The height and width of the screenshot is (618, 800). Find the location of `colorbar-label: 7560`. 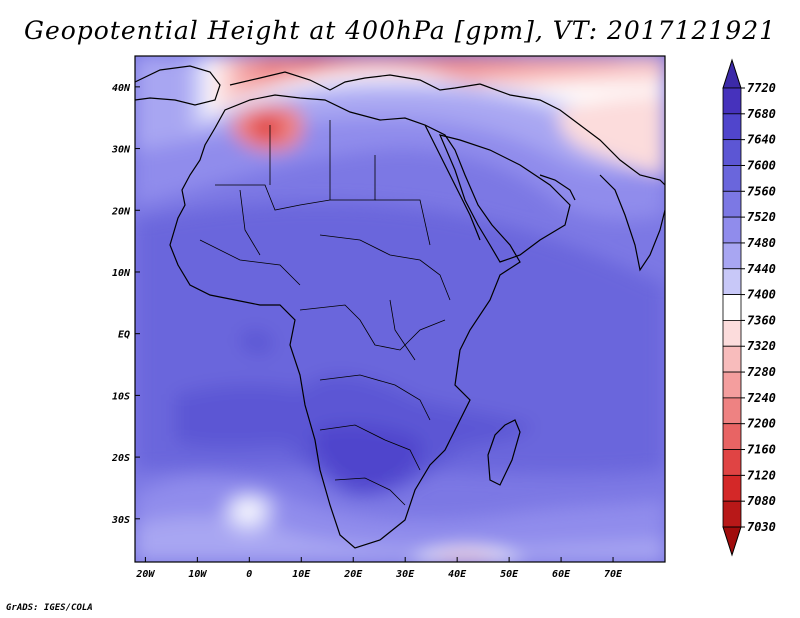

colorbar-label: 7560 is located at coordinates (761, 191).